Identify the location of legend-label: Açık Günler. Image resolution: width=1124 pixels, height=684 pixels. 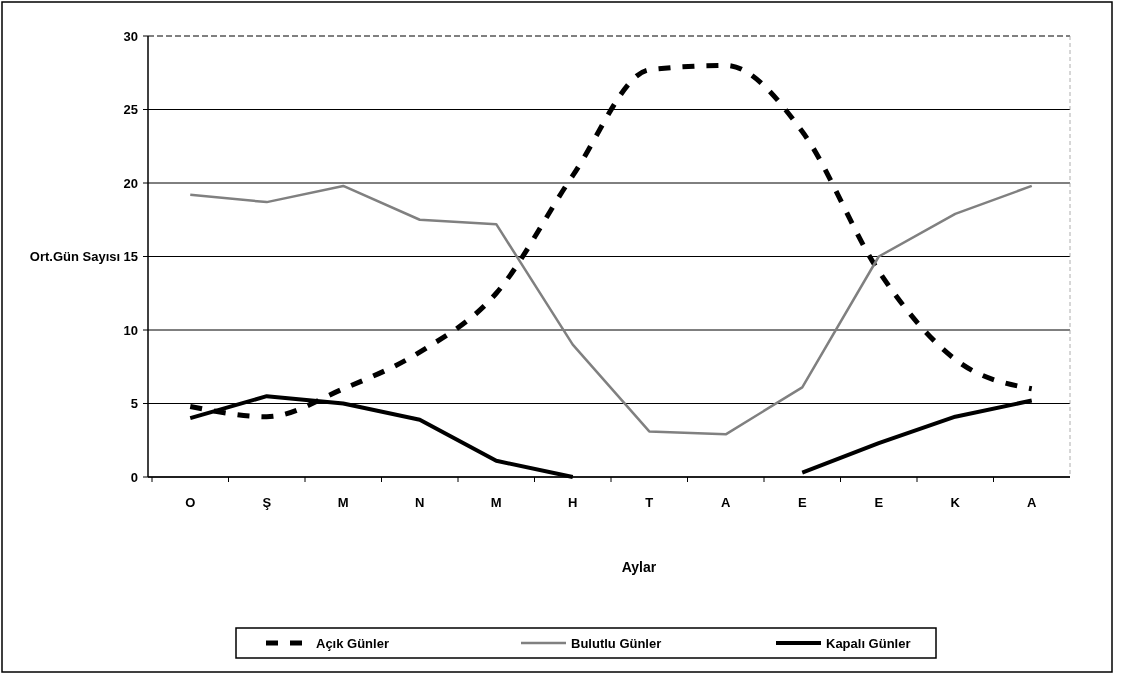
(352, 643).